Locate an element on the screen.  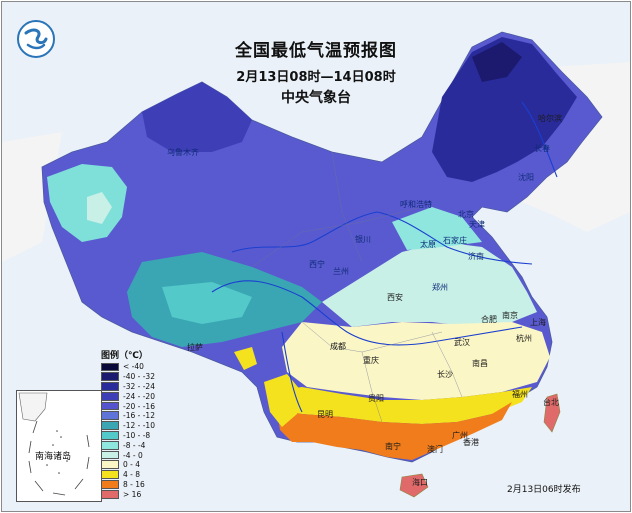
city-label: 呼和浩特 is located at coordinates (416, 204).